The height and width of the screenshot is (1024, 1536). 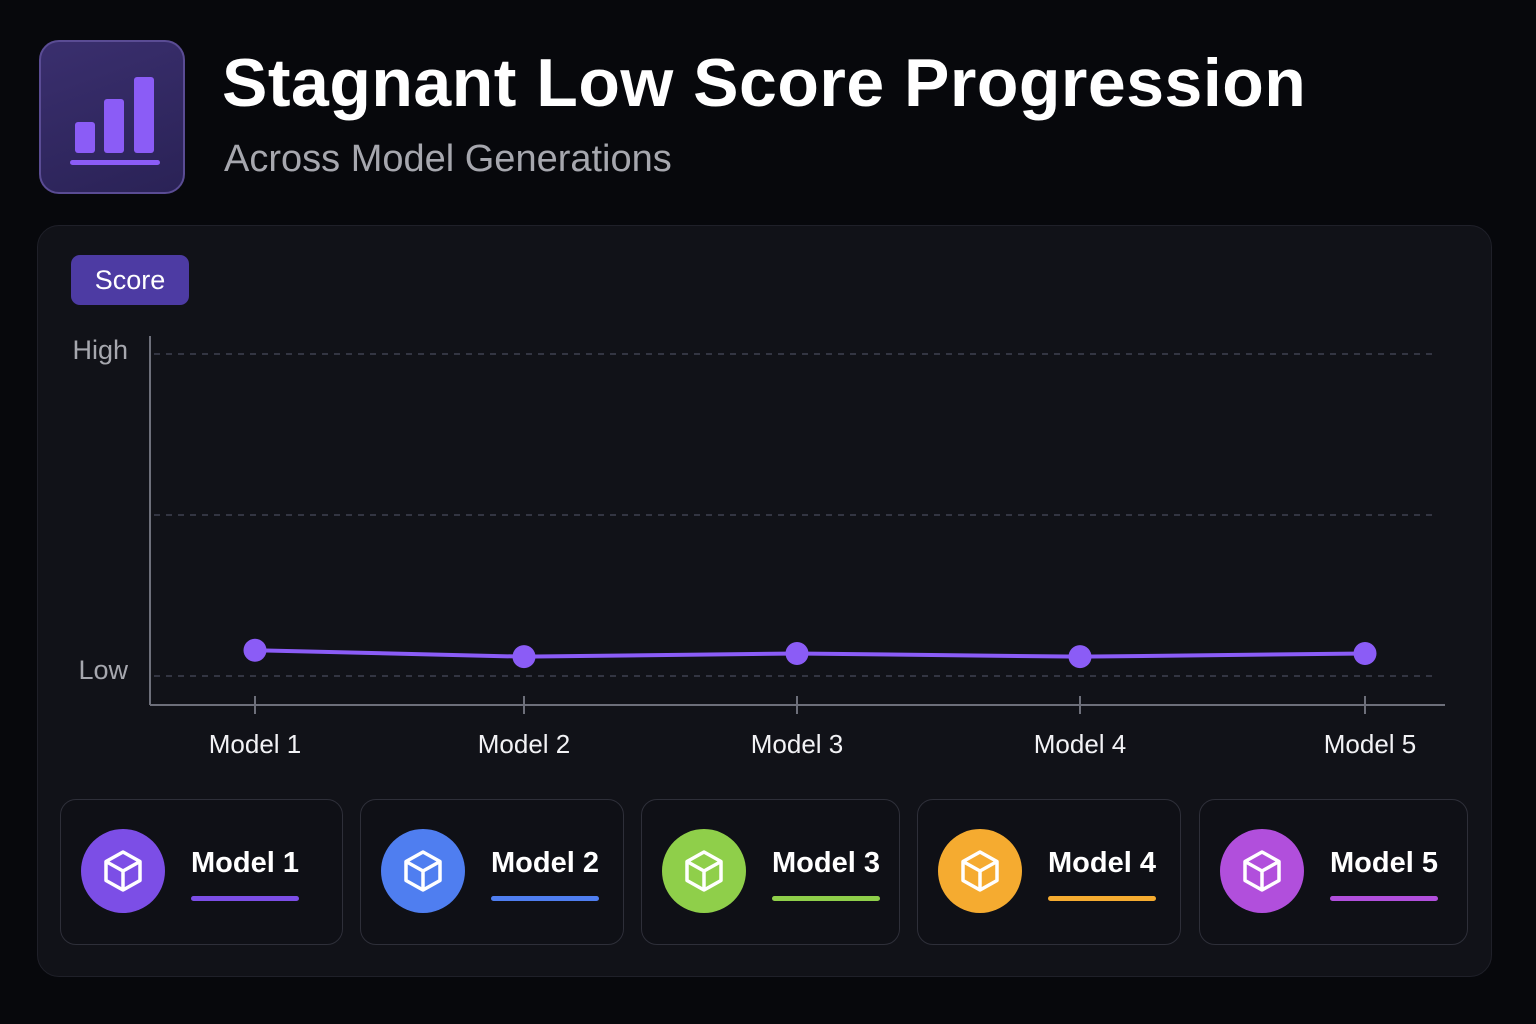 What do you see at coordinates (797, 744) in the screenshot?
I see `x-tick-label: Model 3` at bounding box center [797, 744].